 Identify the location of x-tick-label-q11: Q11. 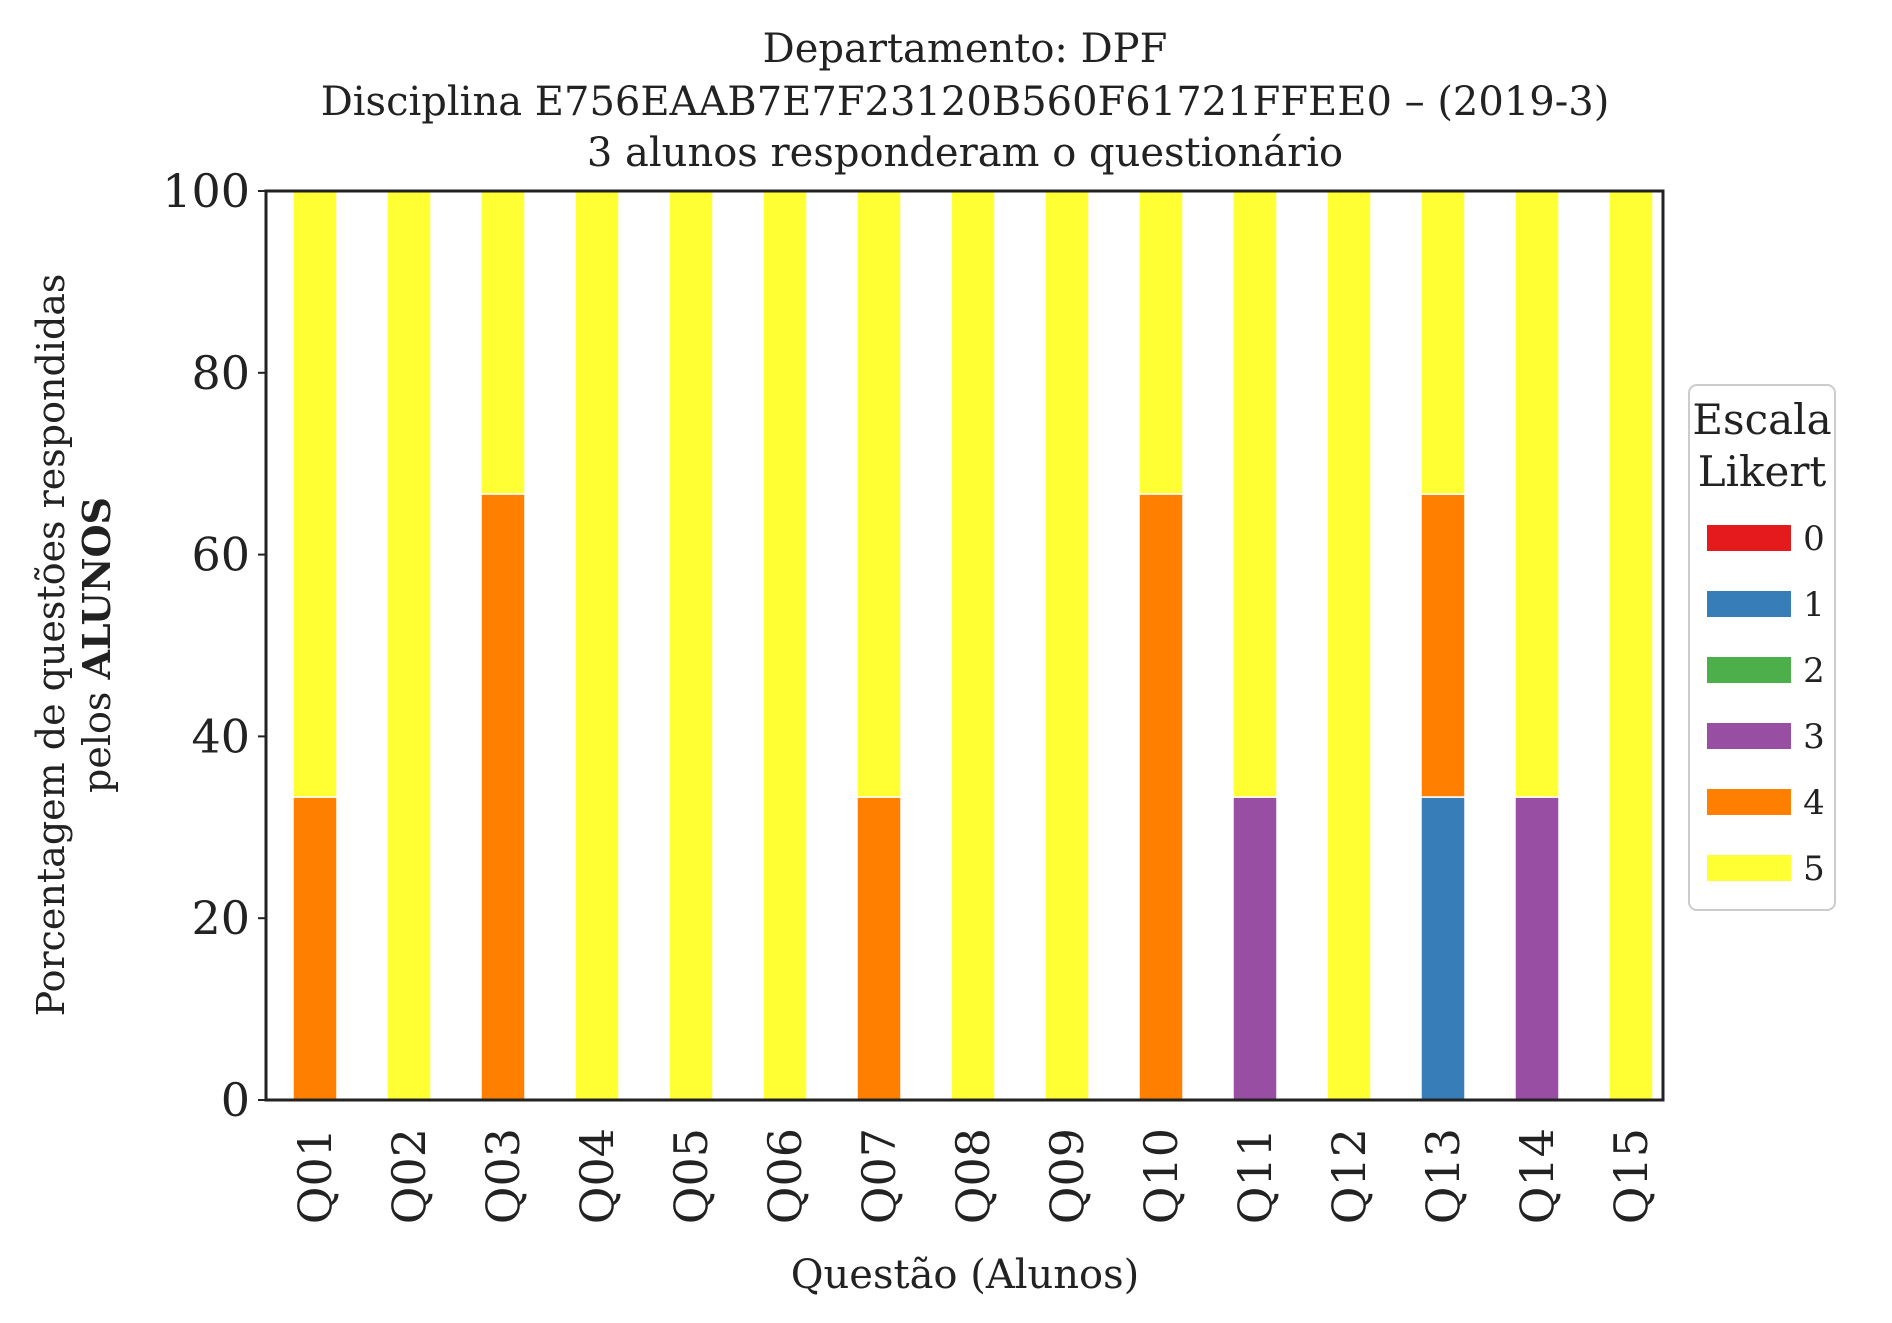
(1255, 1176).